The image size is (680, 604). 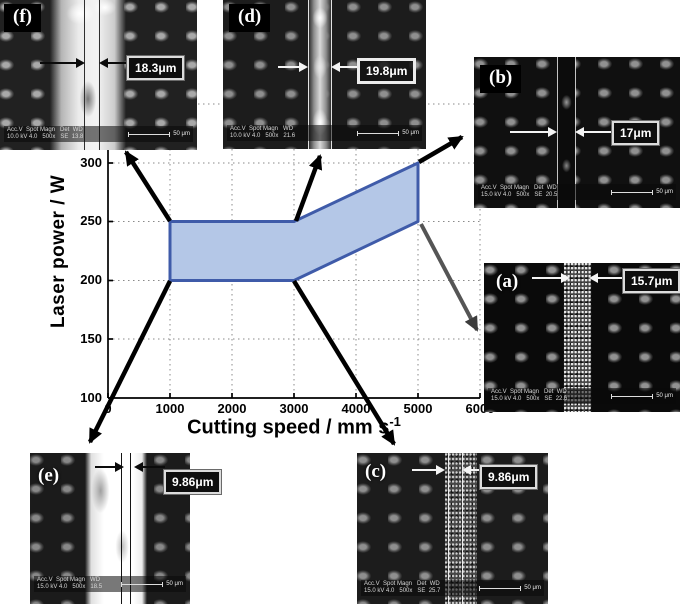 What do you see at coordinates (636, 133) in the screenshot?
I see `kerf-width-callout-b: 17μm` at bounding box center [636, 133].